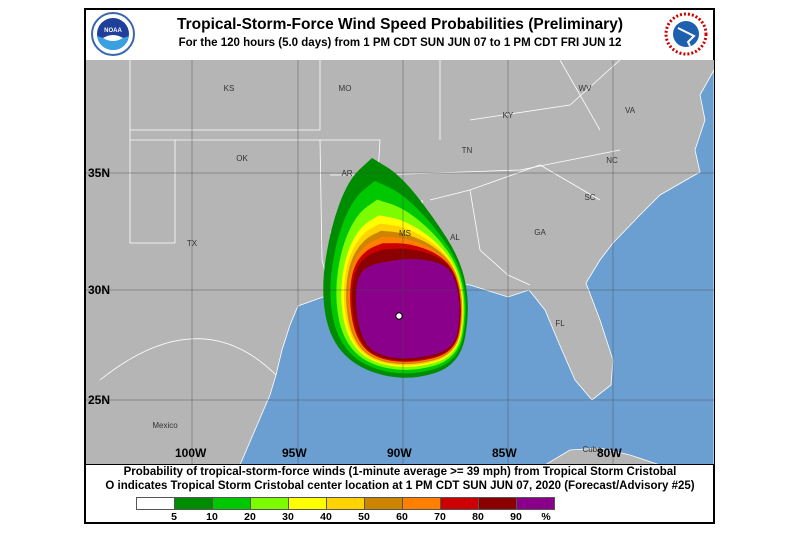  What do you see at coordinates (405, 233) in the screenshot?
I see `region-label: MS` at bounding box center [405, 233].